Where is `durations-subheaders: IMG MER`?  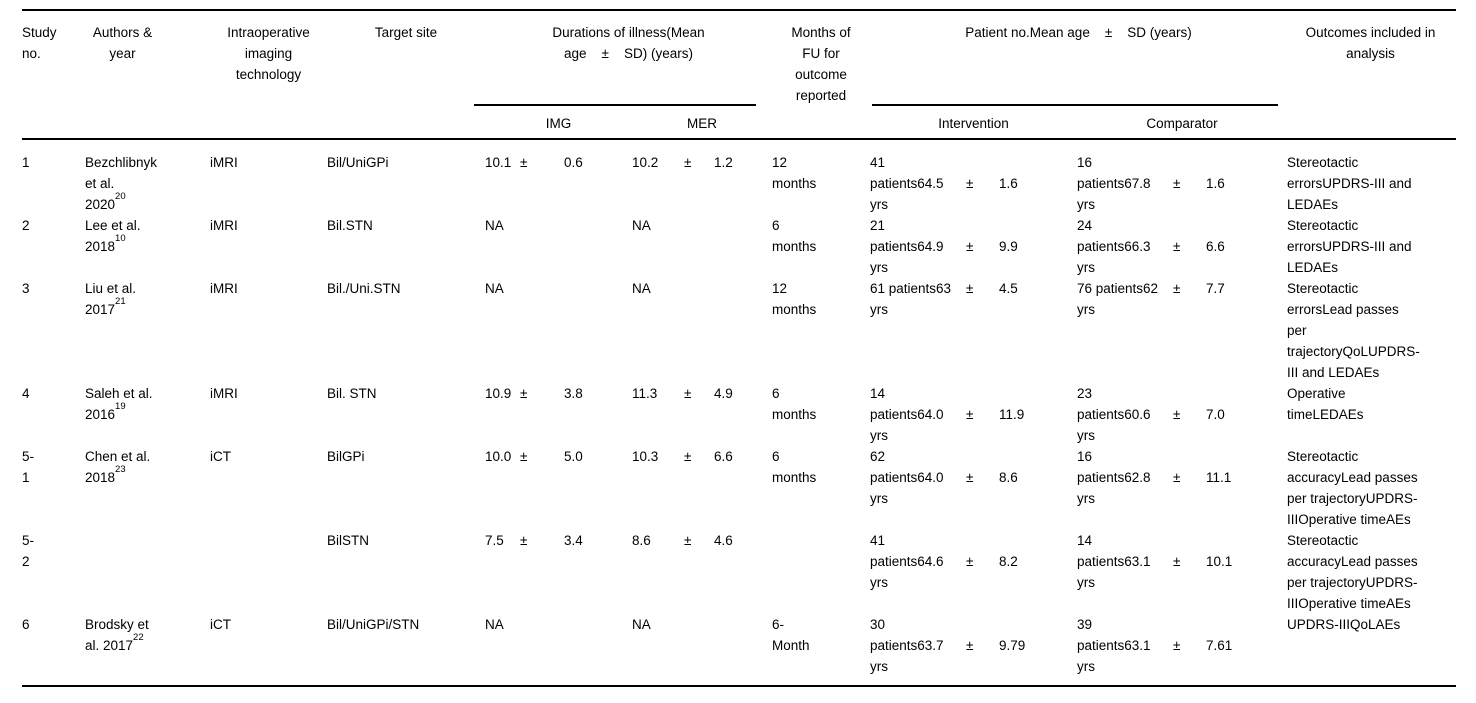
durations-subheaders: IMG MER is located at coordinates (628, 120).